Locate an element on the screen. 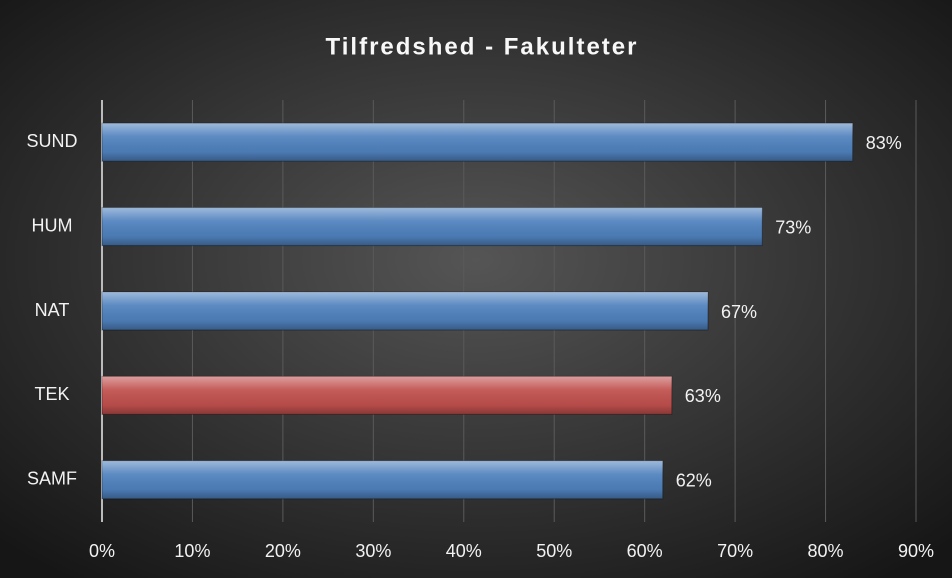 This screenshot has width=952, height=578. x-tick-label: 50% is located at coordinates (554, 551).